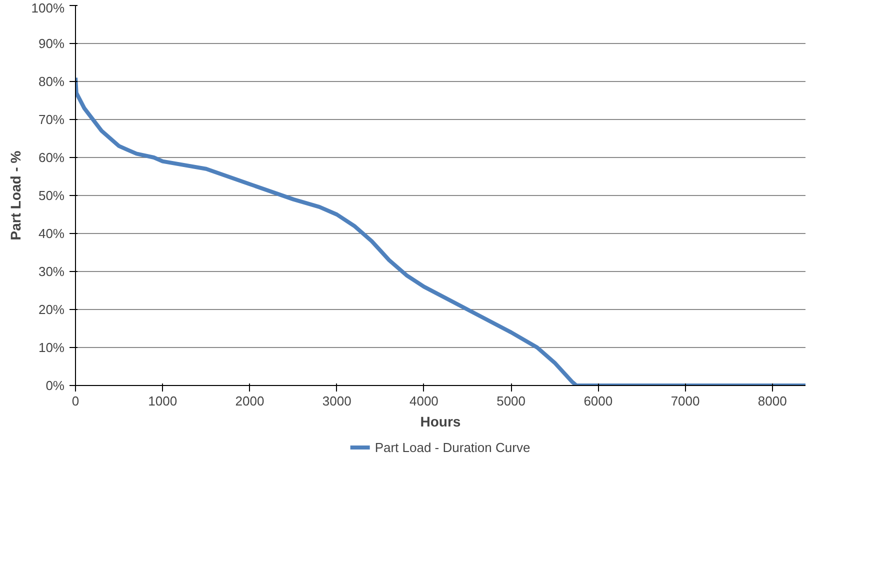  What do you see at coordinates (772, 401) in the screenshot?
I see `x-tick-label: 8000` at bounding box center [772, 401].